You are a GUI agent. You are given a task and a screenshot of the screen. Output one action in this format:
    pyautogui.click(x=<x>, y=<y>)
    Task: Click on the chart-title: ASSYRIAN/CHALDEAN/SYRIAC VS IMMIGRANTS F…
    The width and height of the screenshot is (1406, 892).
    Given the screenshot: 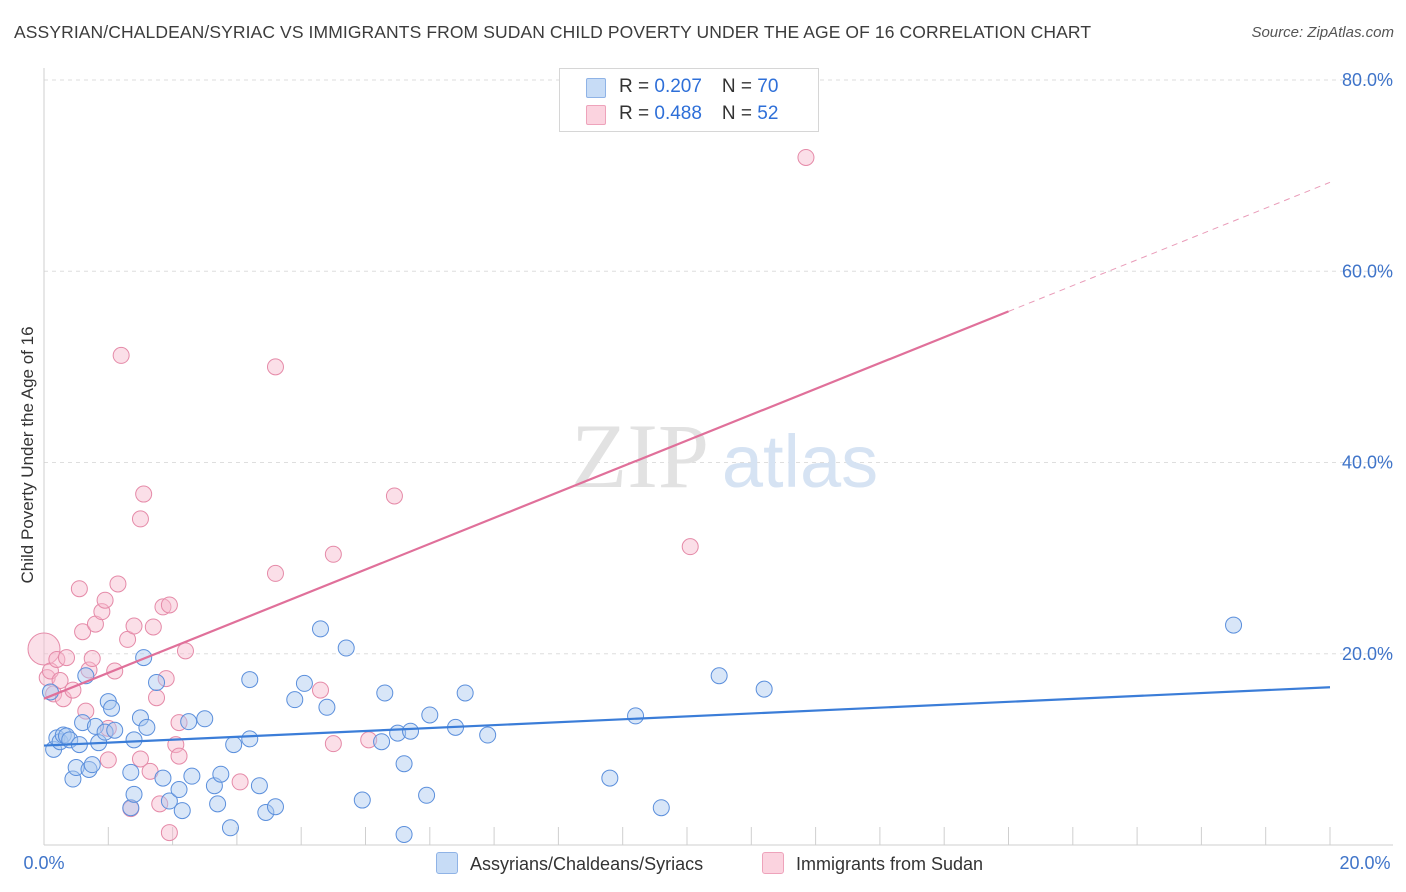 What is the action you would take?
    pyautogui.click(x=553, y=32)
    